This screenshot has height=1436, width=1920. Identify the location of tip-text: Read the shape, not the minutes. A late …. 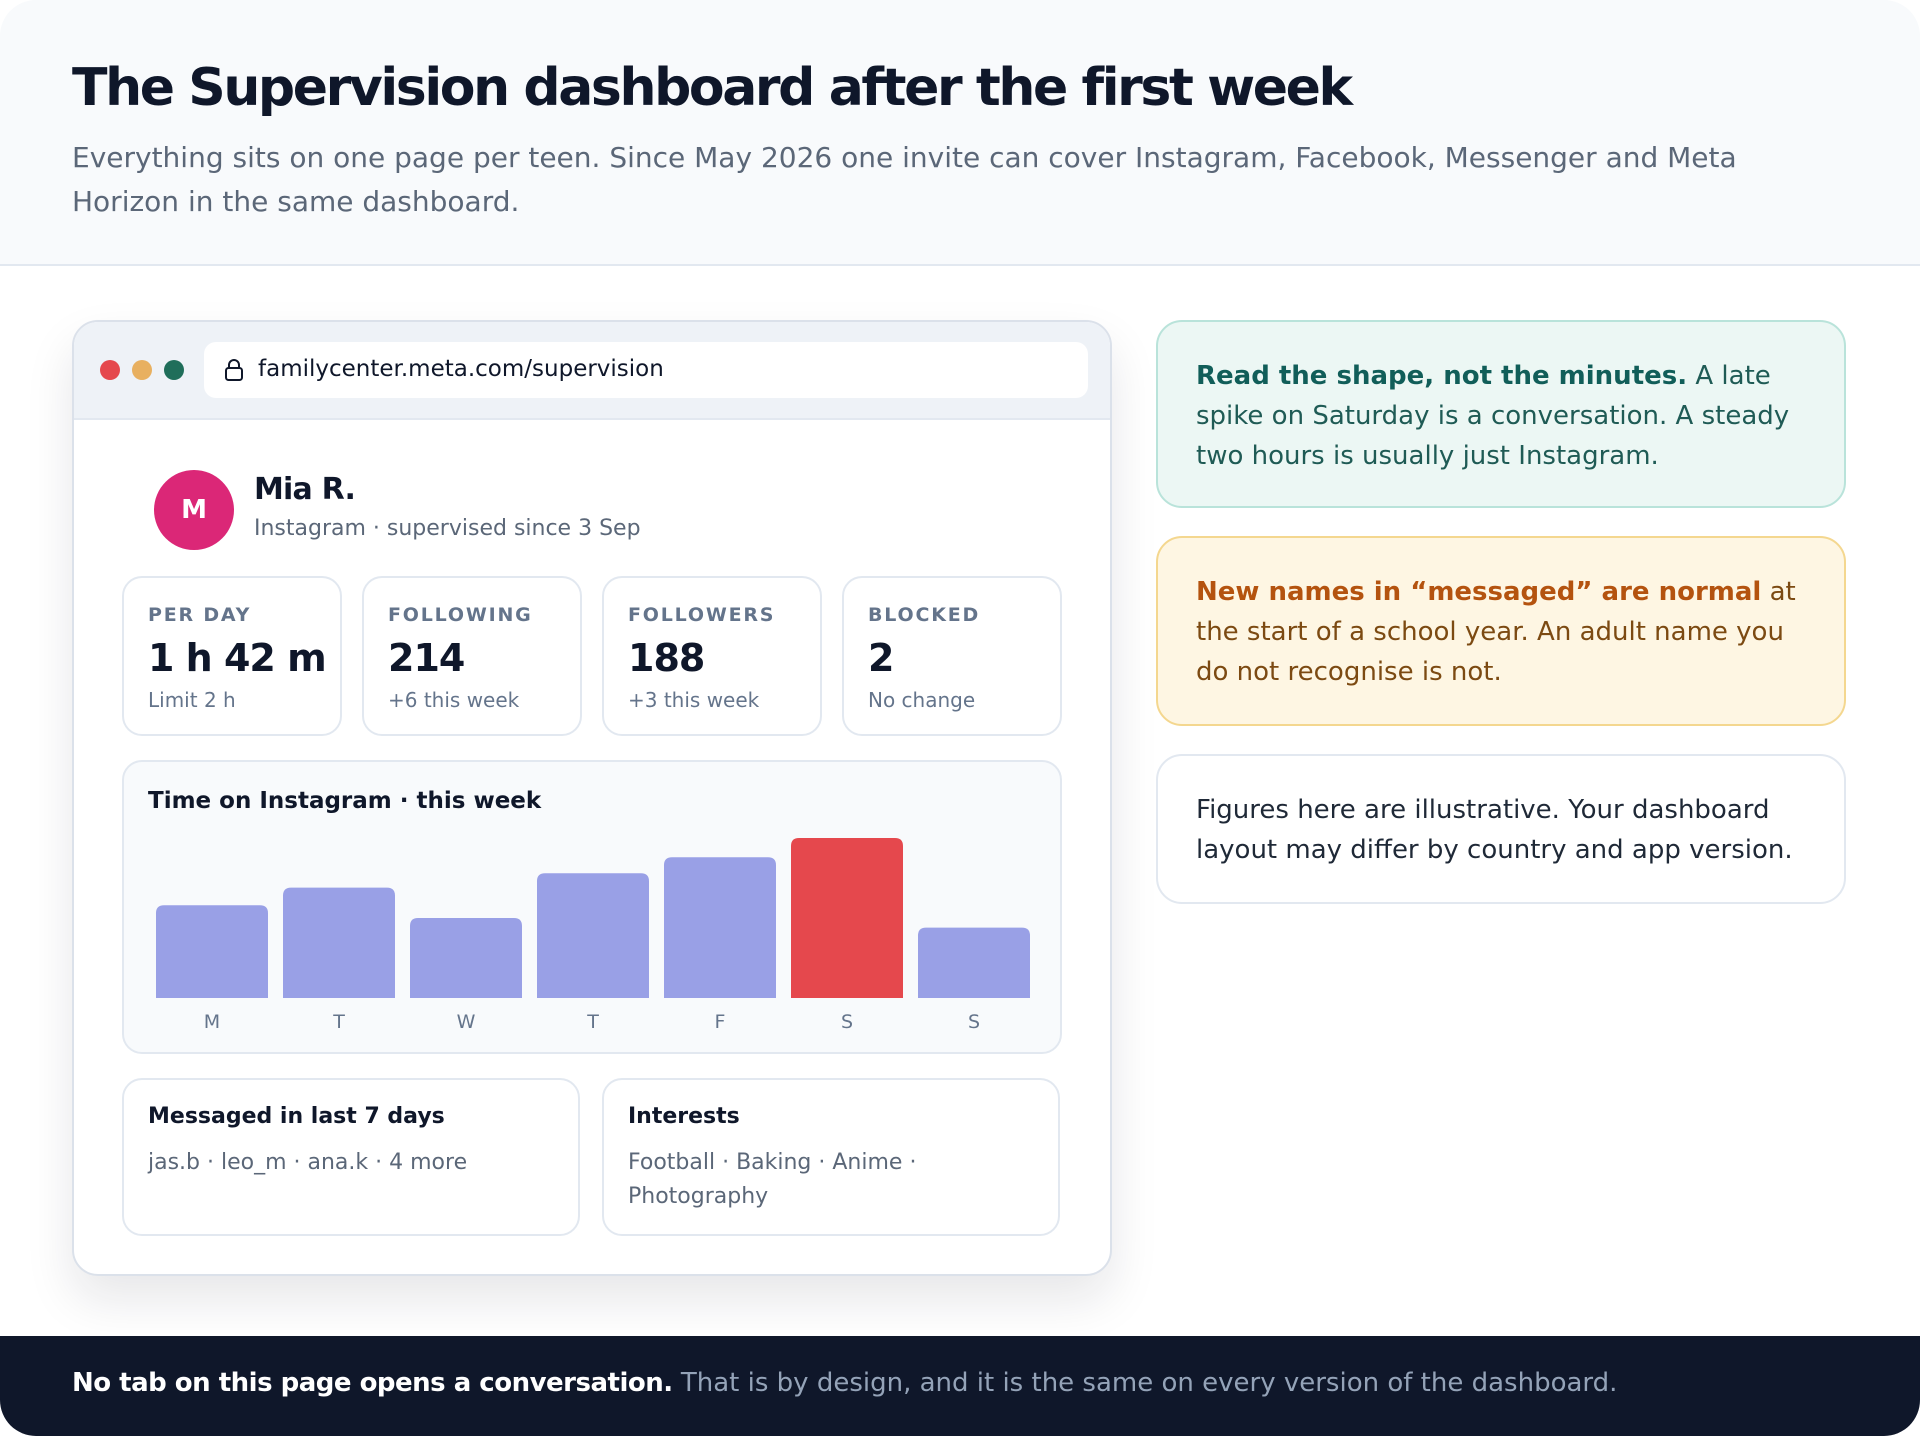
(1506, 416).